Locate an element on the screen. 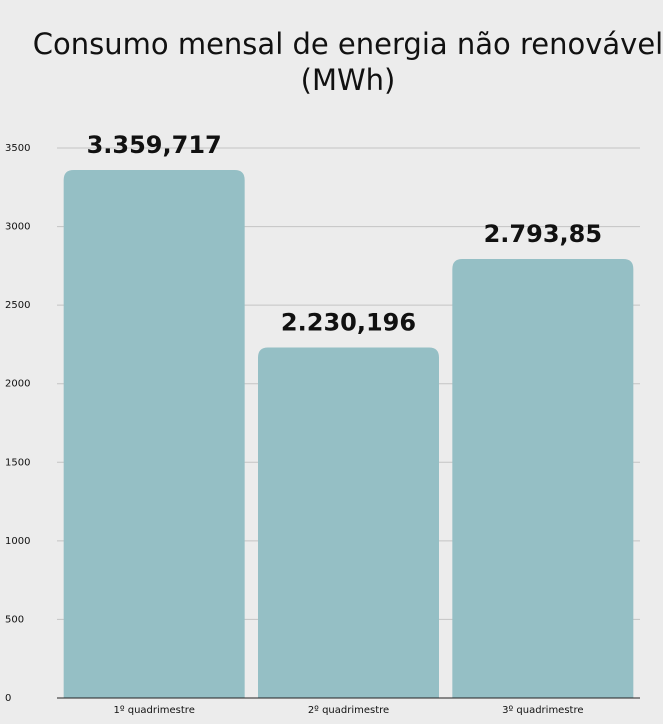 This screenshot has width=663, height=724. bar is located at coordinates (348, 522).